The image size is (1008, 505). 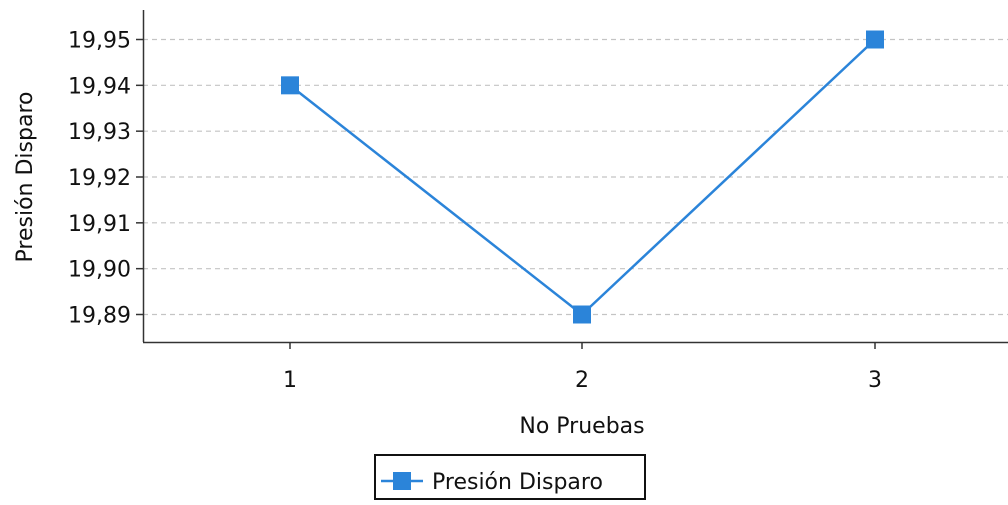 What do you see at coordinates (582, 380) in the screenshot?
I see `x-tick-label: 2` at bounding box center [582, 380].